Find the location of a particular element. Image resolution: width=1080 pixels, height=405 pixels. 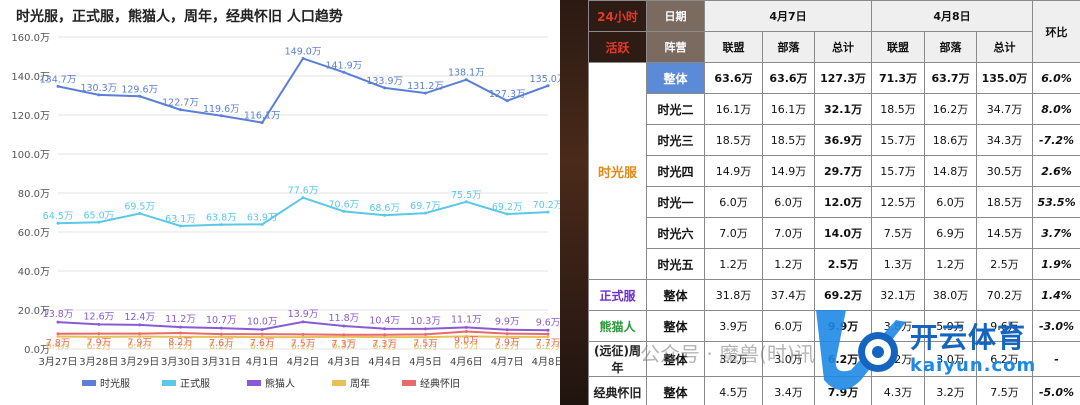

data-label: 64.5万 is located at coordinates (58, 216).